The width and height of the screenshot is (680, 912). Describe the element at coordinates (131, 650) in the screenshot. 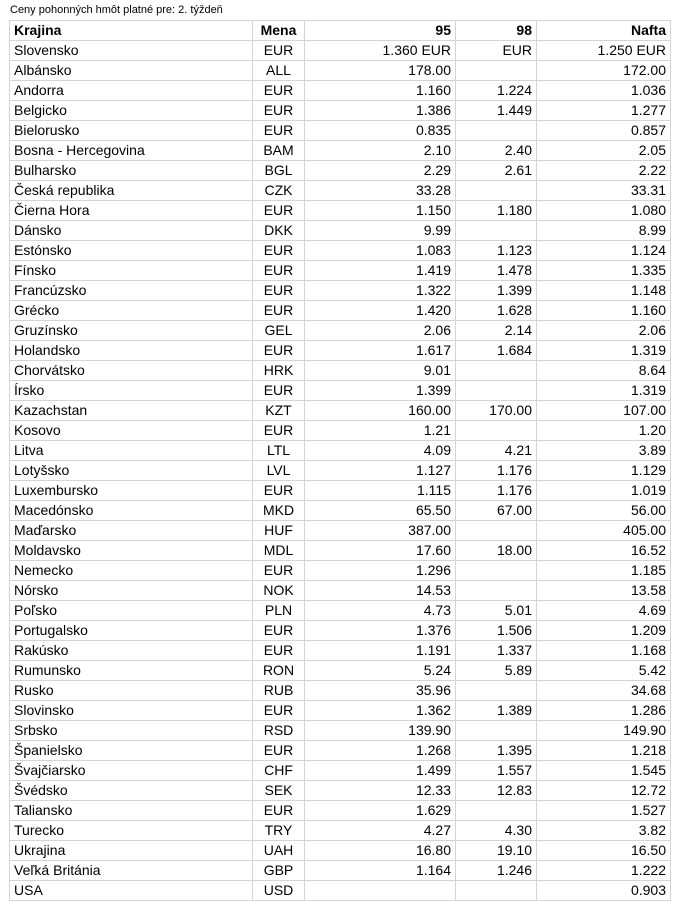

I see `country-cell: Rakúsko` at that location.